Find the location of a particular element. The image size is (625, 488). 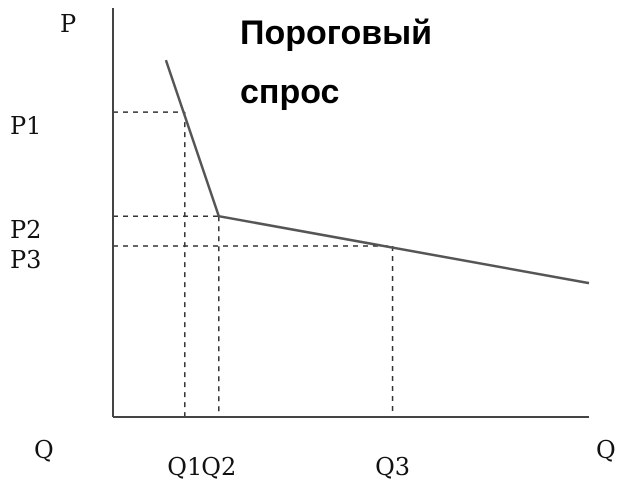

y-tick-label-3: P3 is located at coordinates (25, 260).